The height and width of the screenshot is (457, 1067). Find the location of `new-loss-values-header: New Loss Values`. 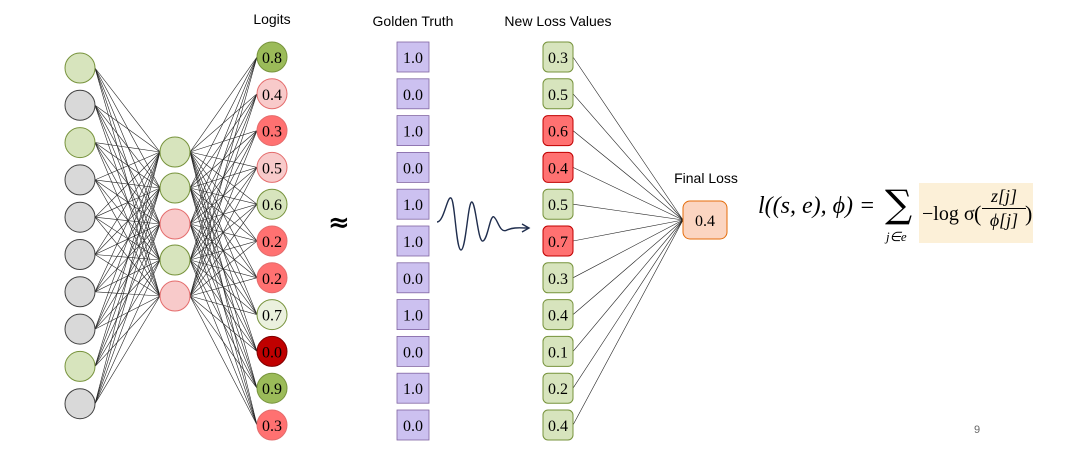

new-loss-values-header: New Loss Values is located at coordinates (558, 21).